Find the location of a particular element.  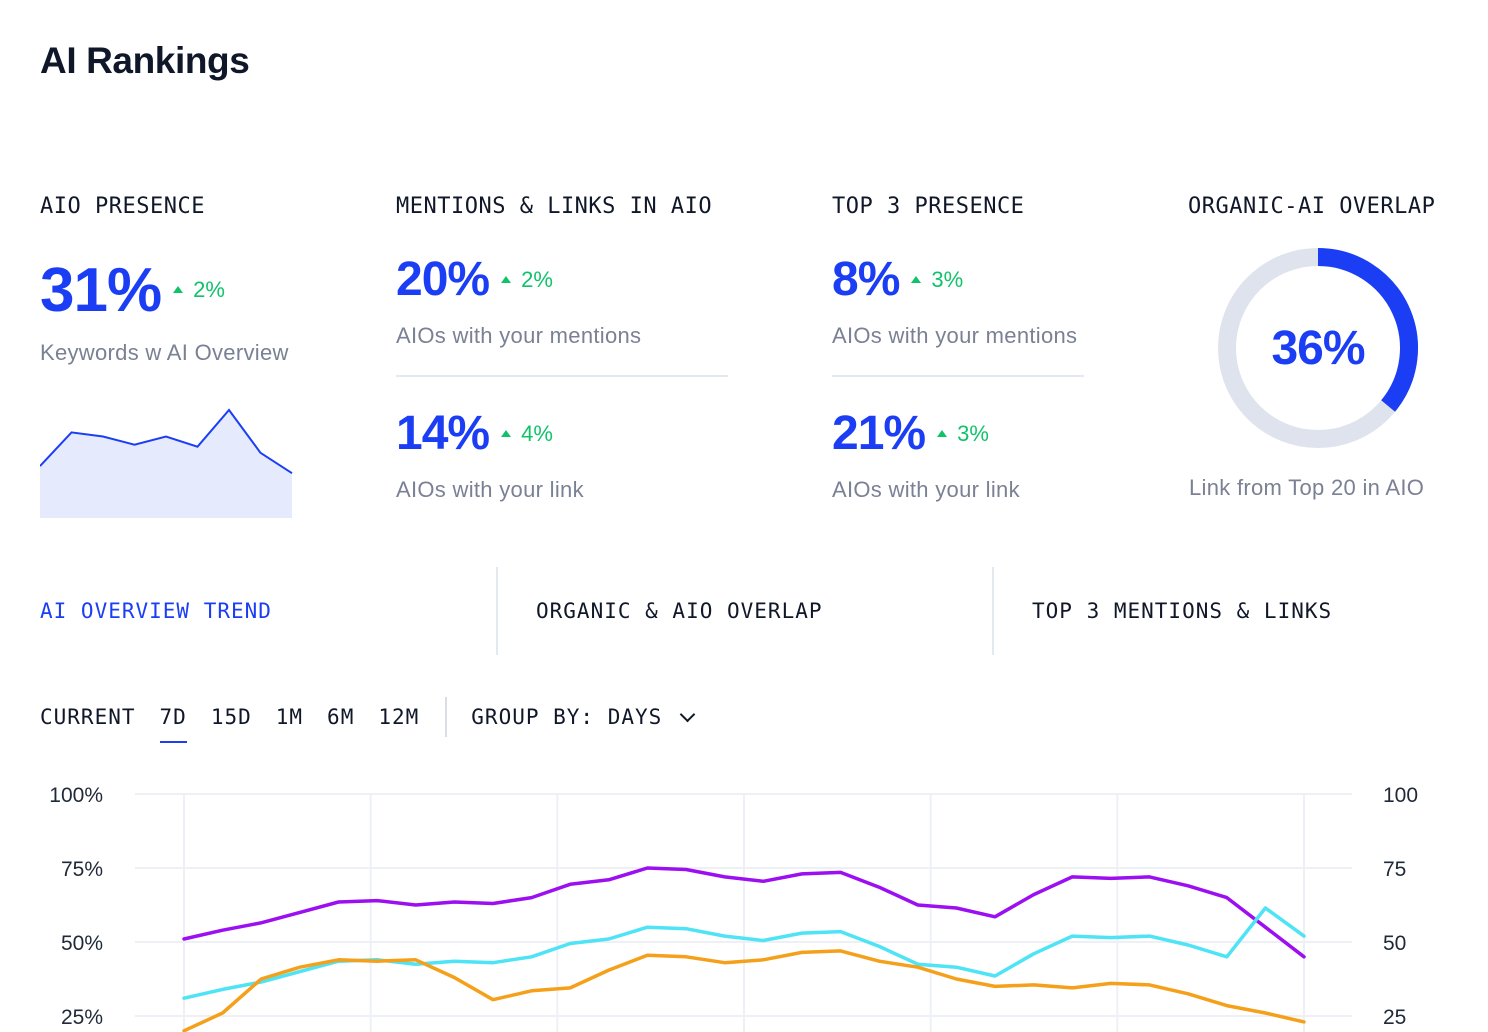

top3-mentions-sub: AIOs with your mentions is located at coordinates (955, 335).